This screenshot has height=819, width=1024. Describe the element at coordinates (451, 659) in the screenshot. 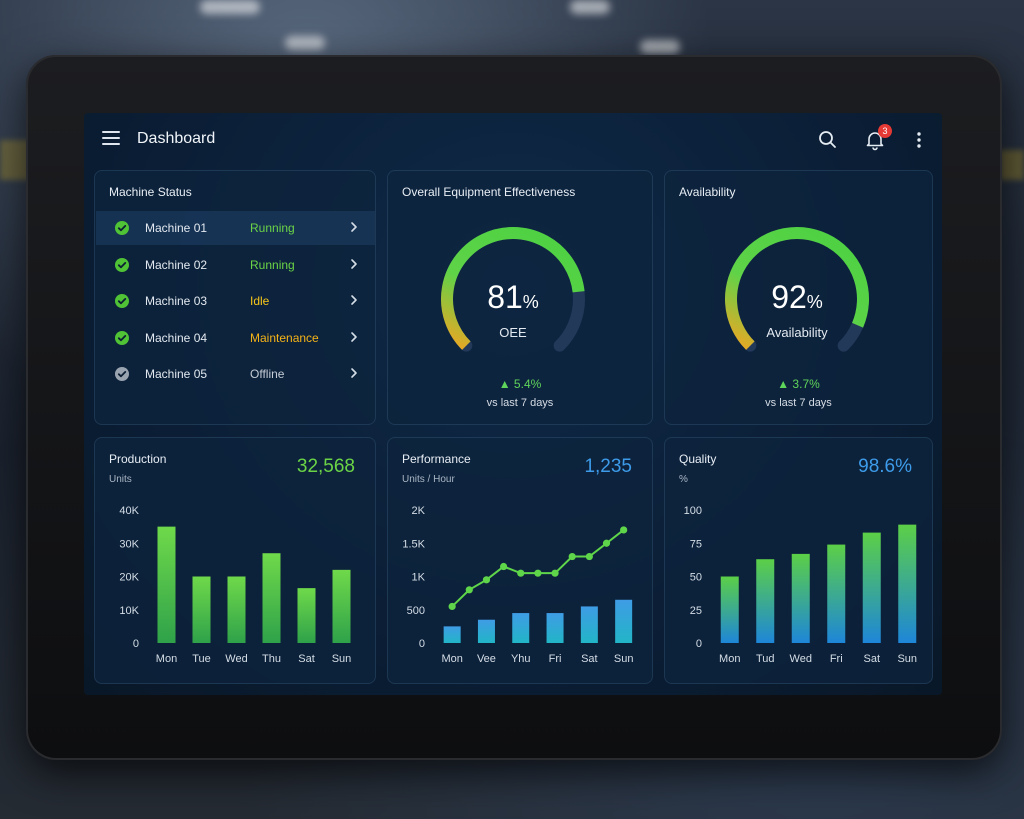

I see `performance-xtick: Mon` at that location.